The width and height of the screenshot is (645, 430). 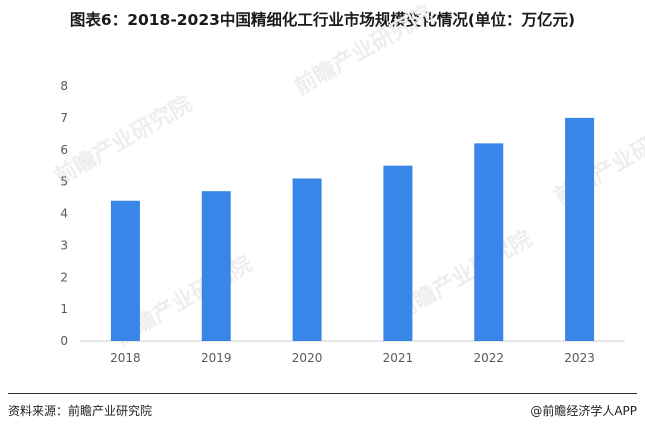 What do you see at coordinates (125, 358) in the screenshot?
I see `x-tick-label: 2018` at bounding box center [125, 358].